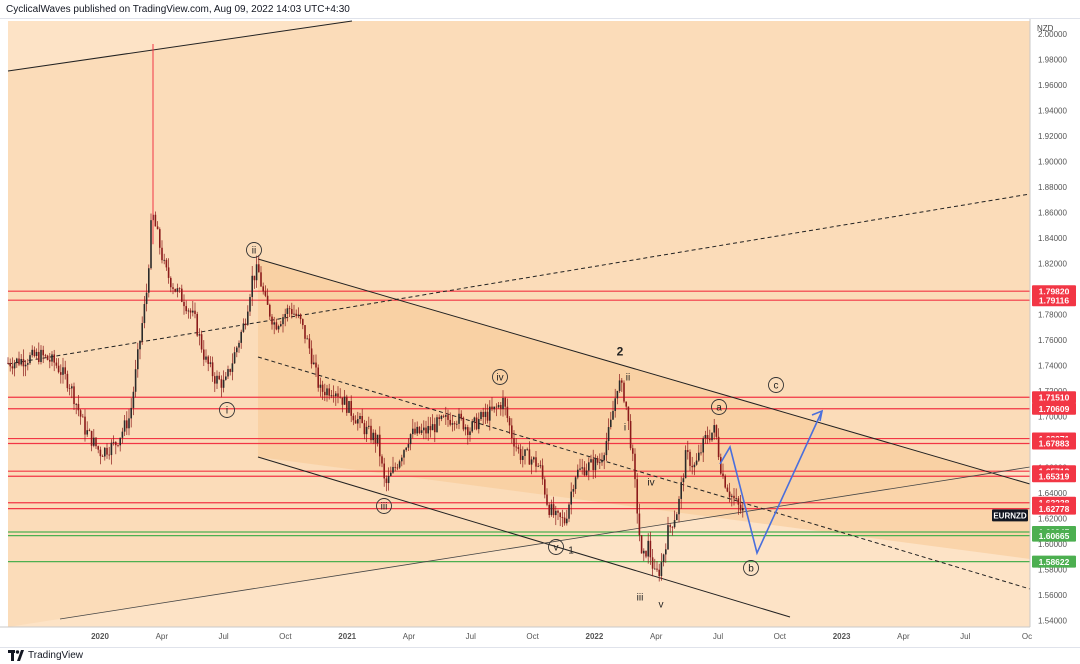  What do you see at coordinates (1052, 365) in the screenshot?
I see `y-tick-label: 1.74000` at bounding box center [1052, 365].